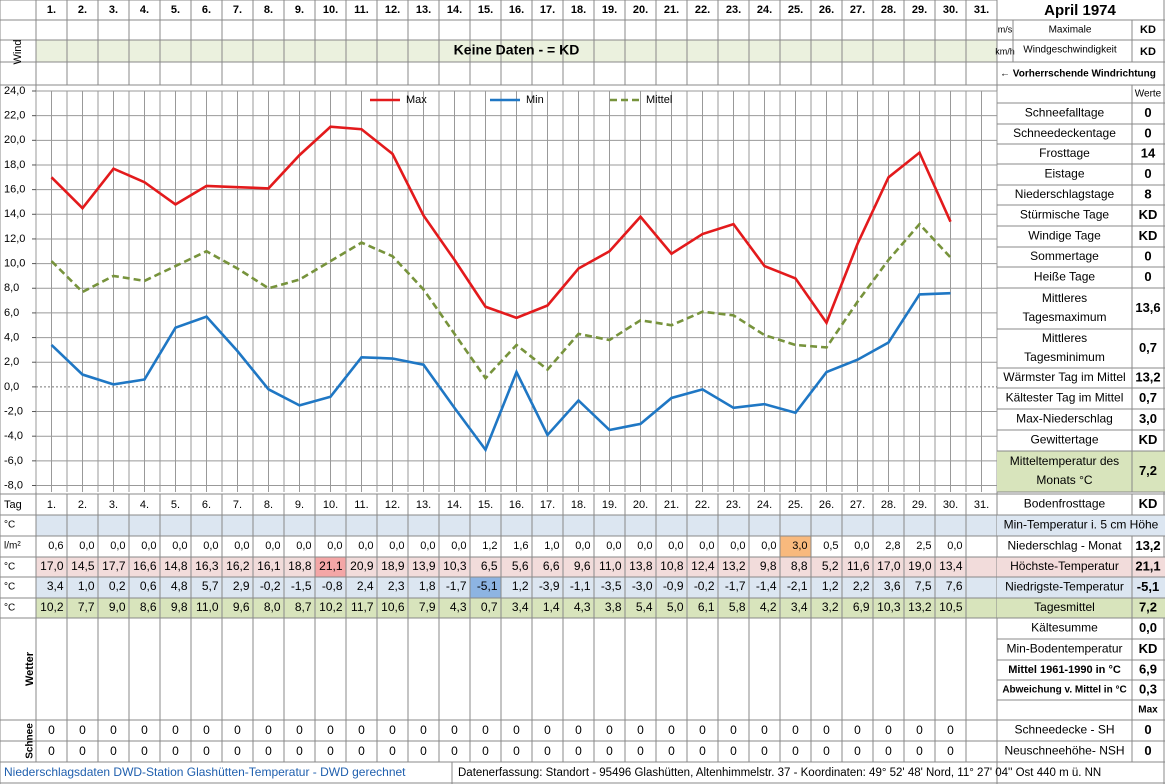  Describe the element at coordinates (55, 546) in the screenshot. I see `precip-value: 0,6` at that location.